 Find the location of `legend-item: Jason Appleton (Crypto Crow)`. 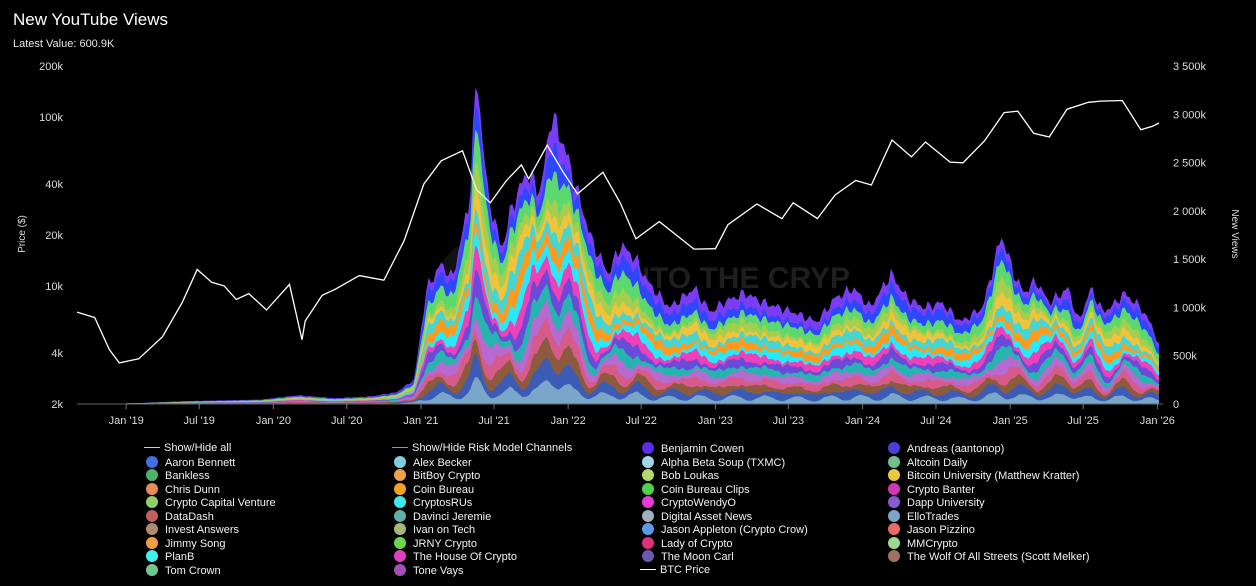

legend-item: Jason Appleton (Crypto Crow) is located at coordinates (725, 529).